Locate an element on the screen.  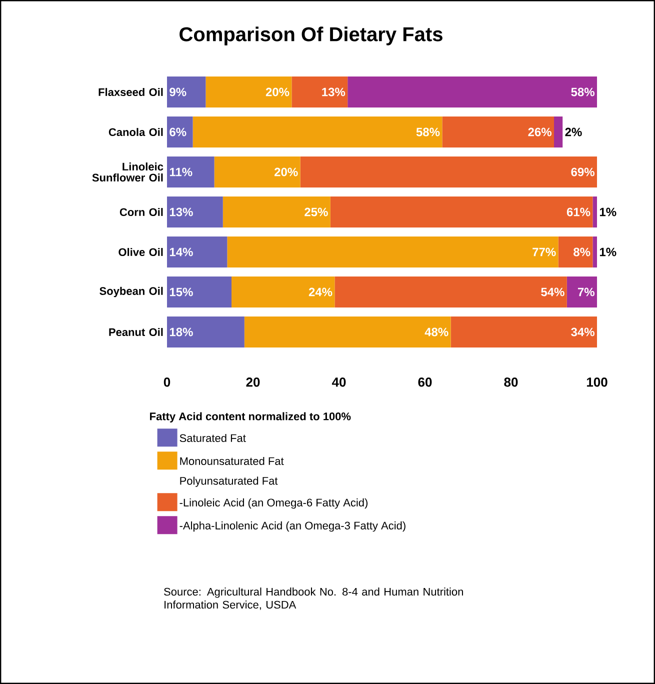
data-label: 61% is located at coordinates (578, 212).